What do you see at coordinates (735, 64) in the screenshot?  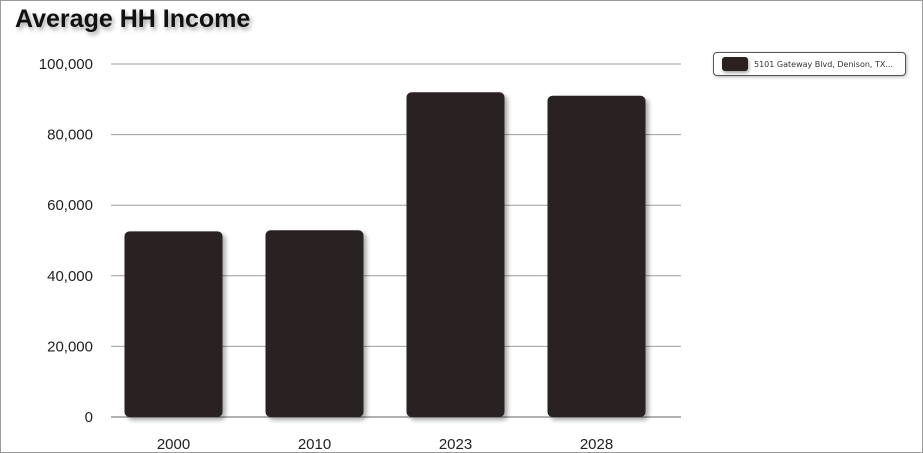 I see `legend-swatch` at bounding box center [735, 64].